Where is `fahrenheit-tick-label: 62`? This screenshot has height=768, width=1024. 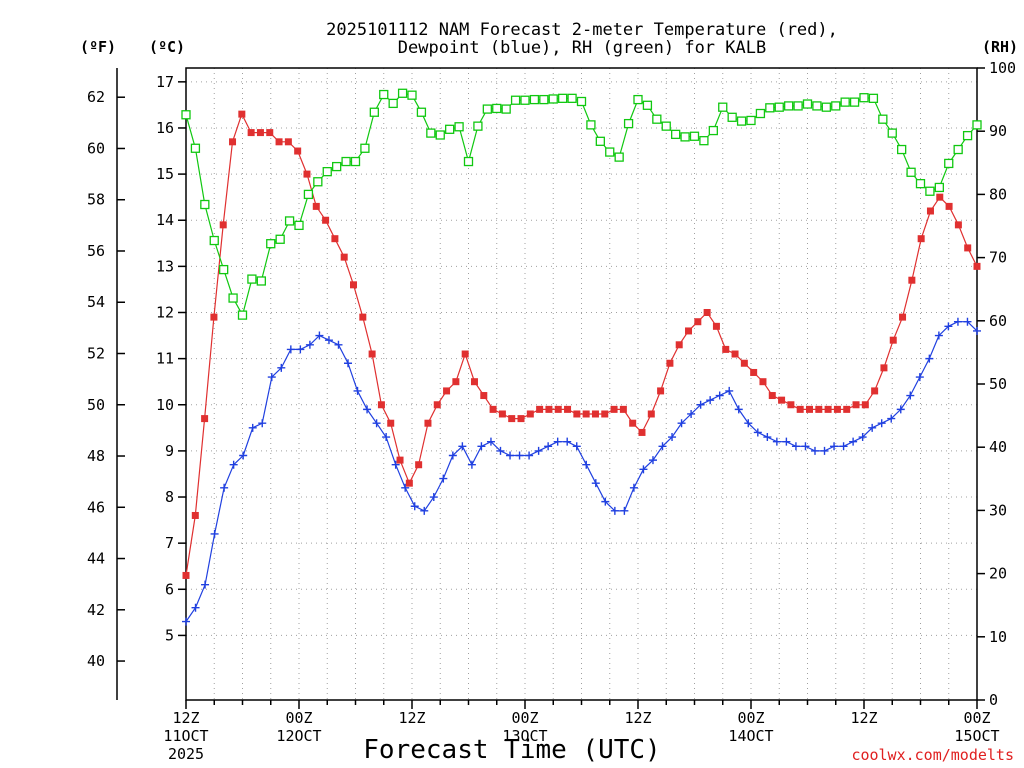
fahrenheit-tick-label: 62 is located at coordinates (96, 97).